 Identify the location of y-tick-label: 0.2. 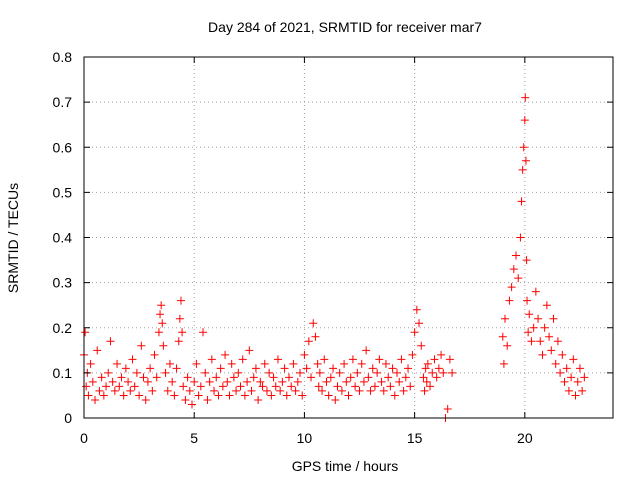
(63, 328).